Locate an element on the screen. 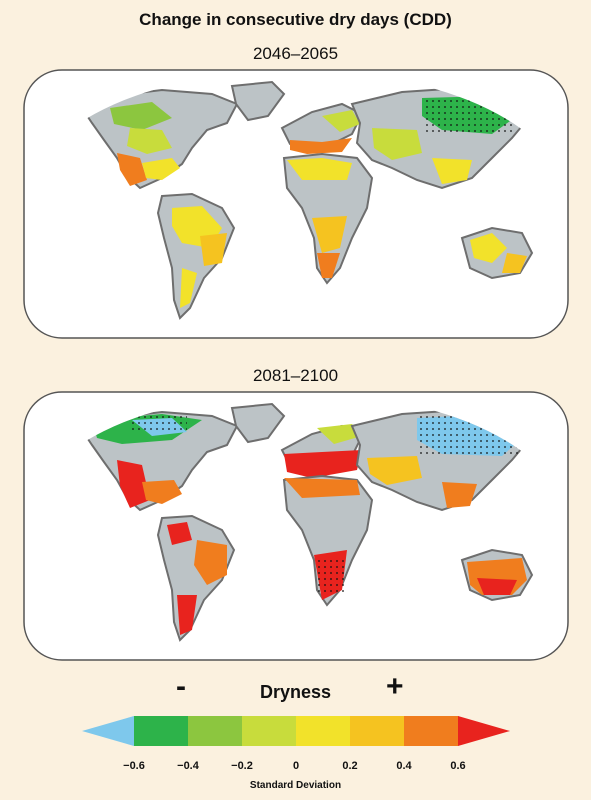  period-label-2081-2100: 2081–2100 is located at coordinates (295, 375).